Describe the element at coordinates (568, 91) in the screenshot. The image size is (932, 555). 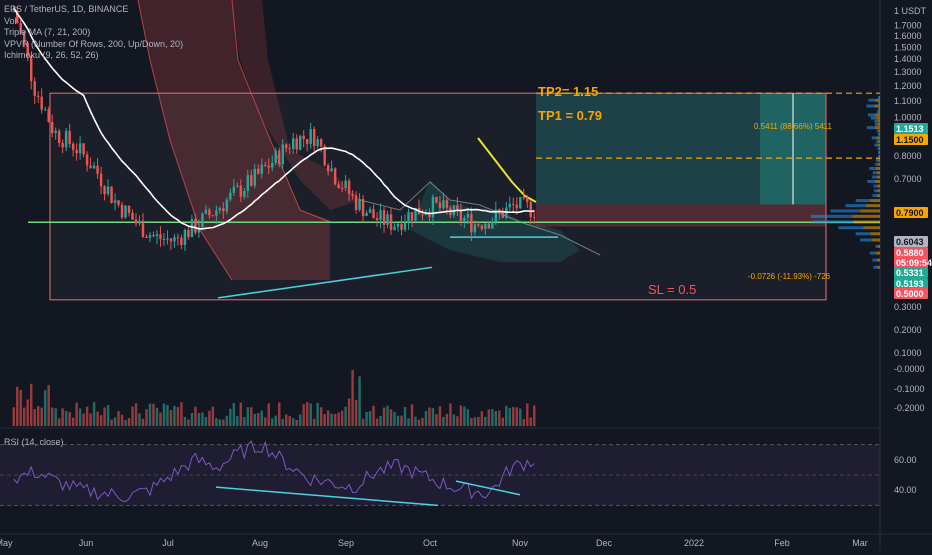
I see `tp2-annotation: TP2= 1.15` at that location.